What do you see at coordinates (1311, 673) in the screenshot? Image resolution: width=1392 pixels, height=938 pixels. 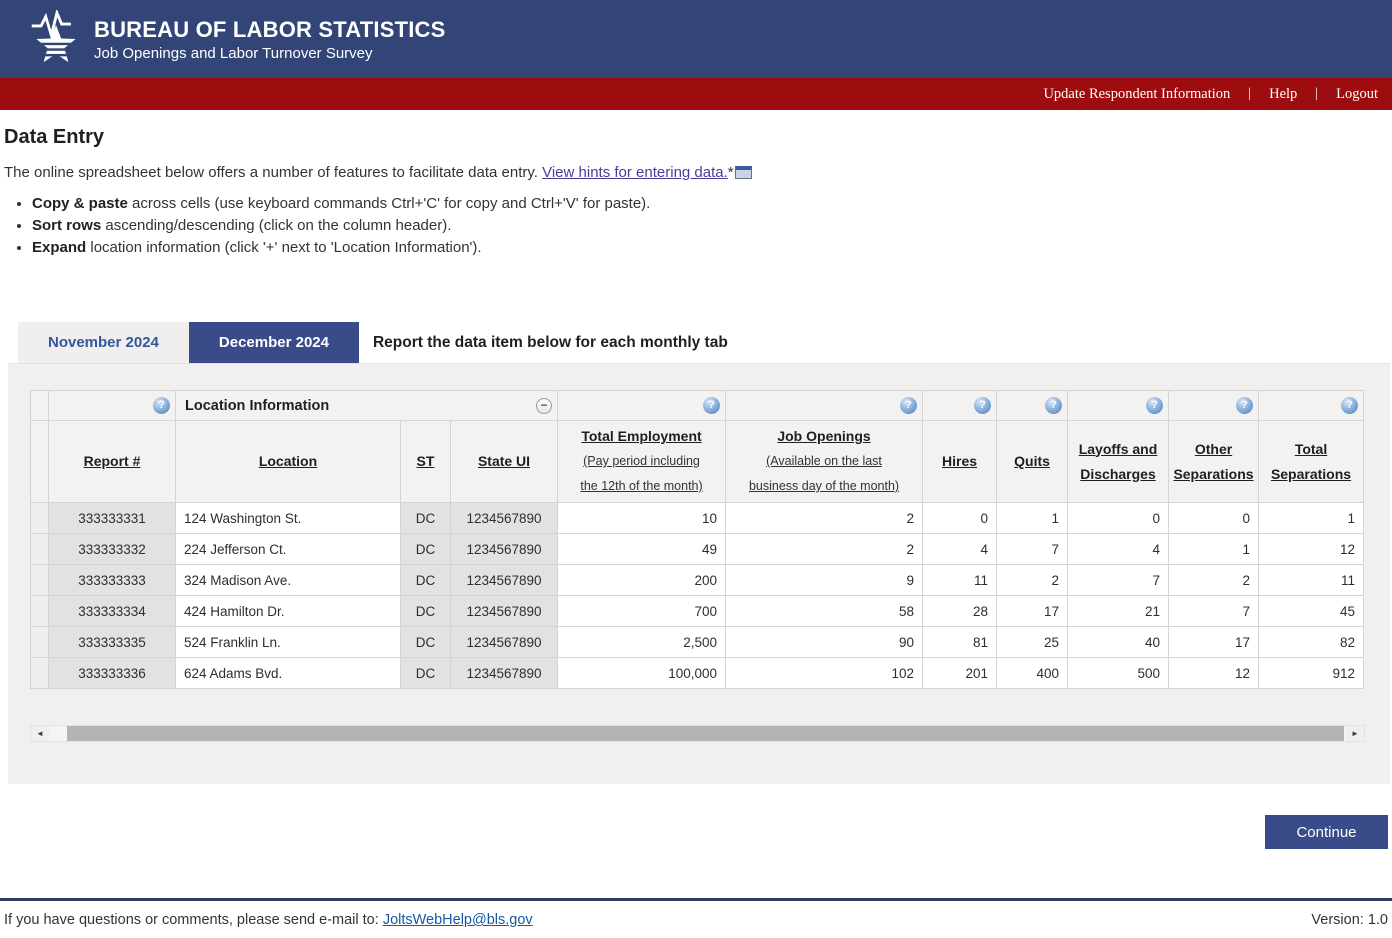 I see `total-separations-cell: 912` at bounding box center [1311, 673].